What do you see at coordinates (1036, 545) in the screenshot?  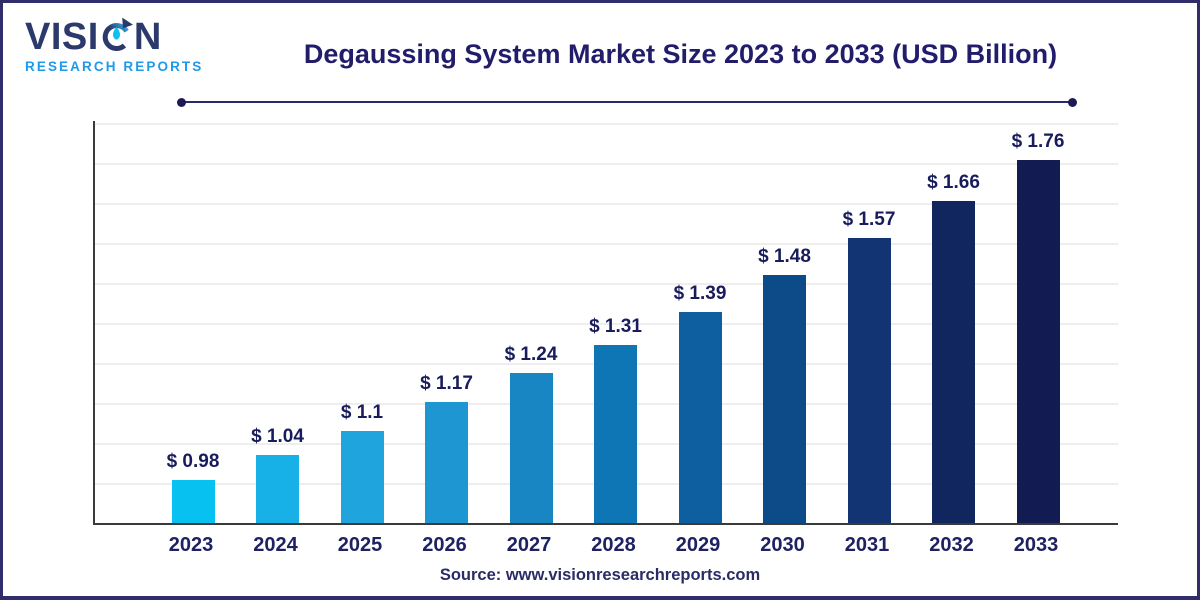 I see `x-axis-label-2033: 2033` at bounding box center [1036, 545].